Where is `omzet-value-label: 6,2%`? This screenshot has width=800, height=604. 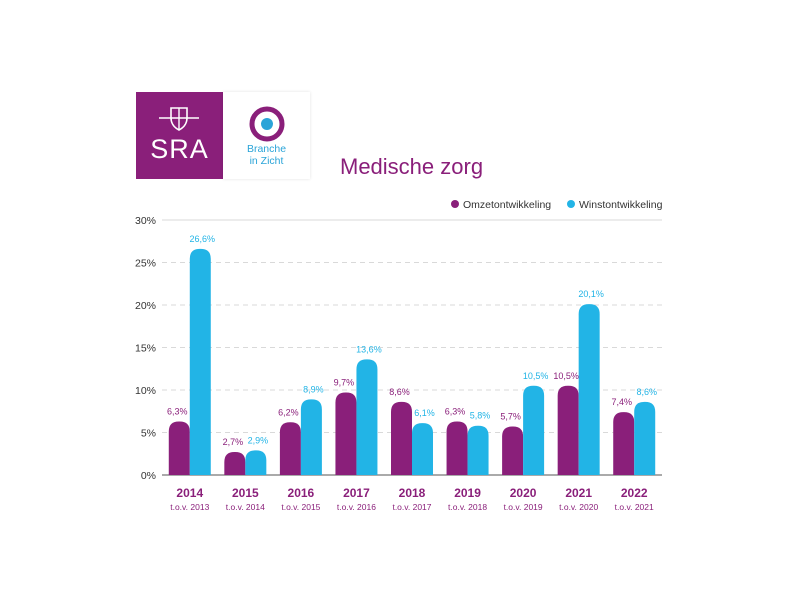 omzet-value-label: 6,2% is located at coordinates (288, 412).